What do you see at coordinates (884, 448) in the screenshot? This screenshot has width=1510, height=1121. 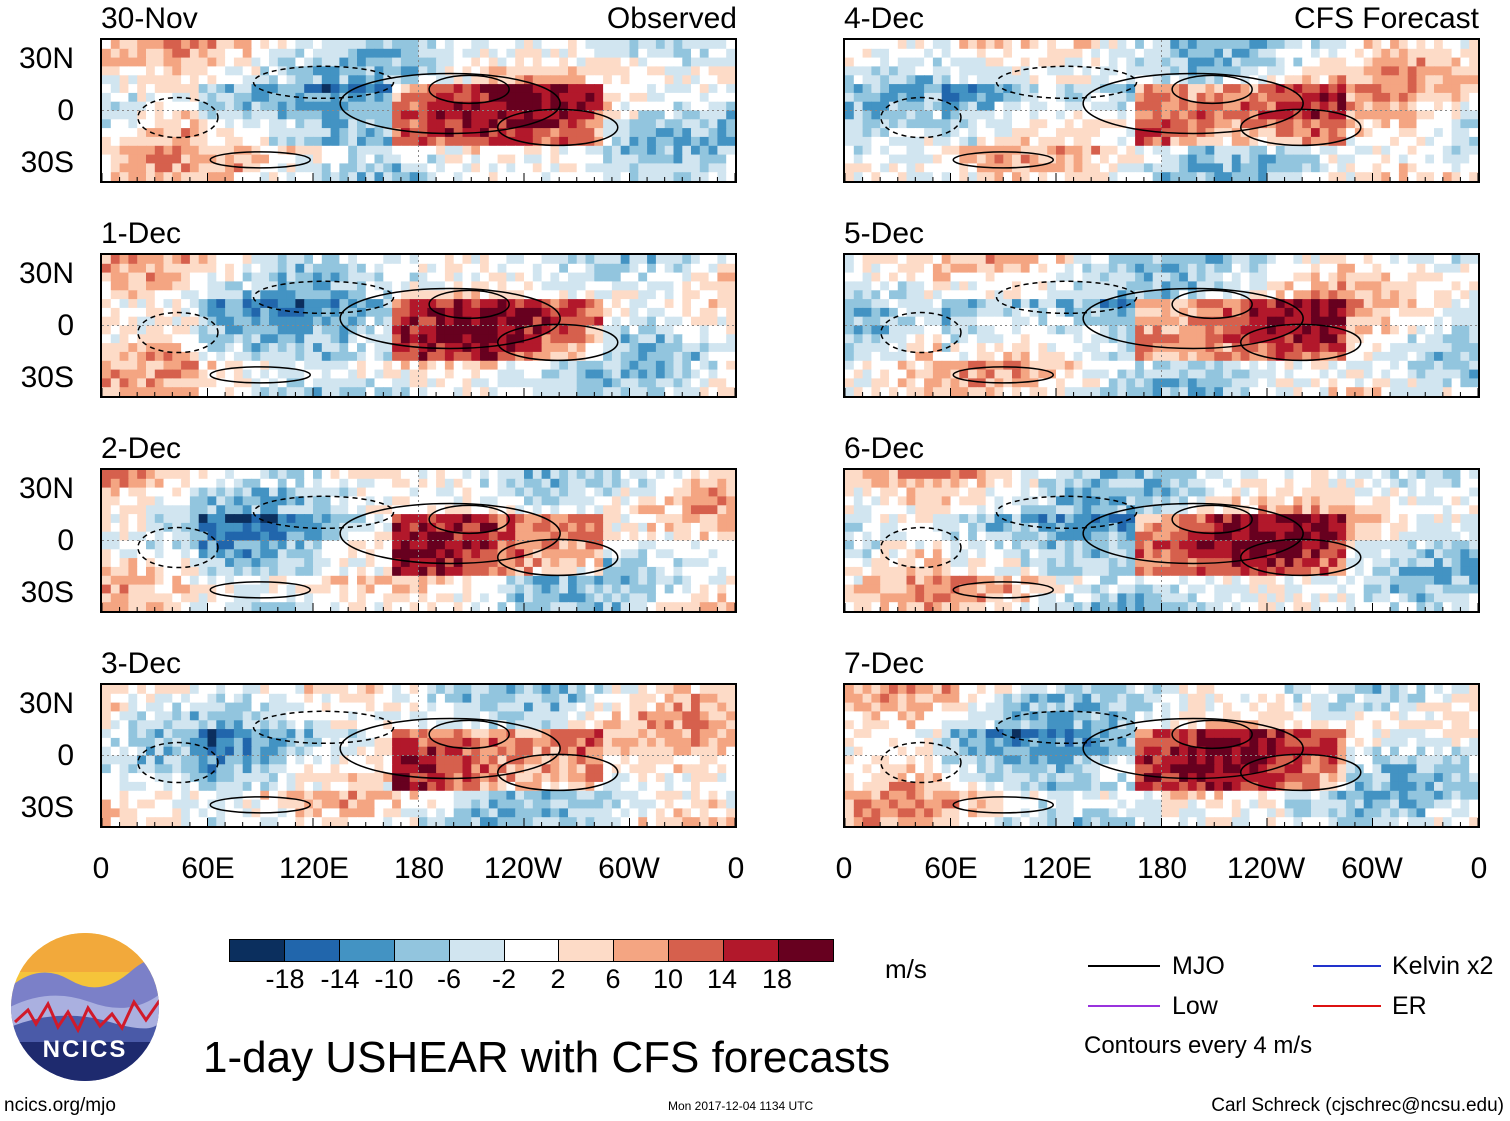 I see `panel-title-fcst-2: 6-Dec` at bounding box center [884, 448].